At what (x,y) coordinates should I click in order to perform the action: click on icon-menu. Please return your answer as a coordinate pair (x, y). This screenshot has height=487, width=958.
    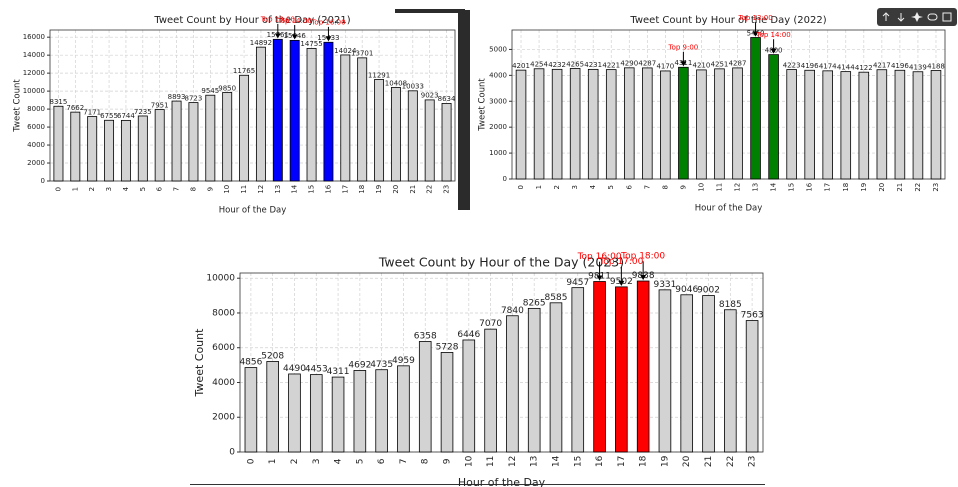
    Looking at the image, I should click on (947, 17).